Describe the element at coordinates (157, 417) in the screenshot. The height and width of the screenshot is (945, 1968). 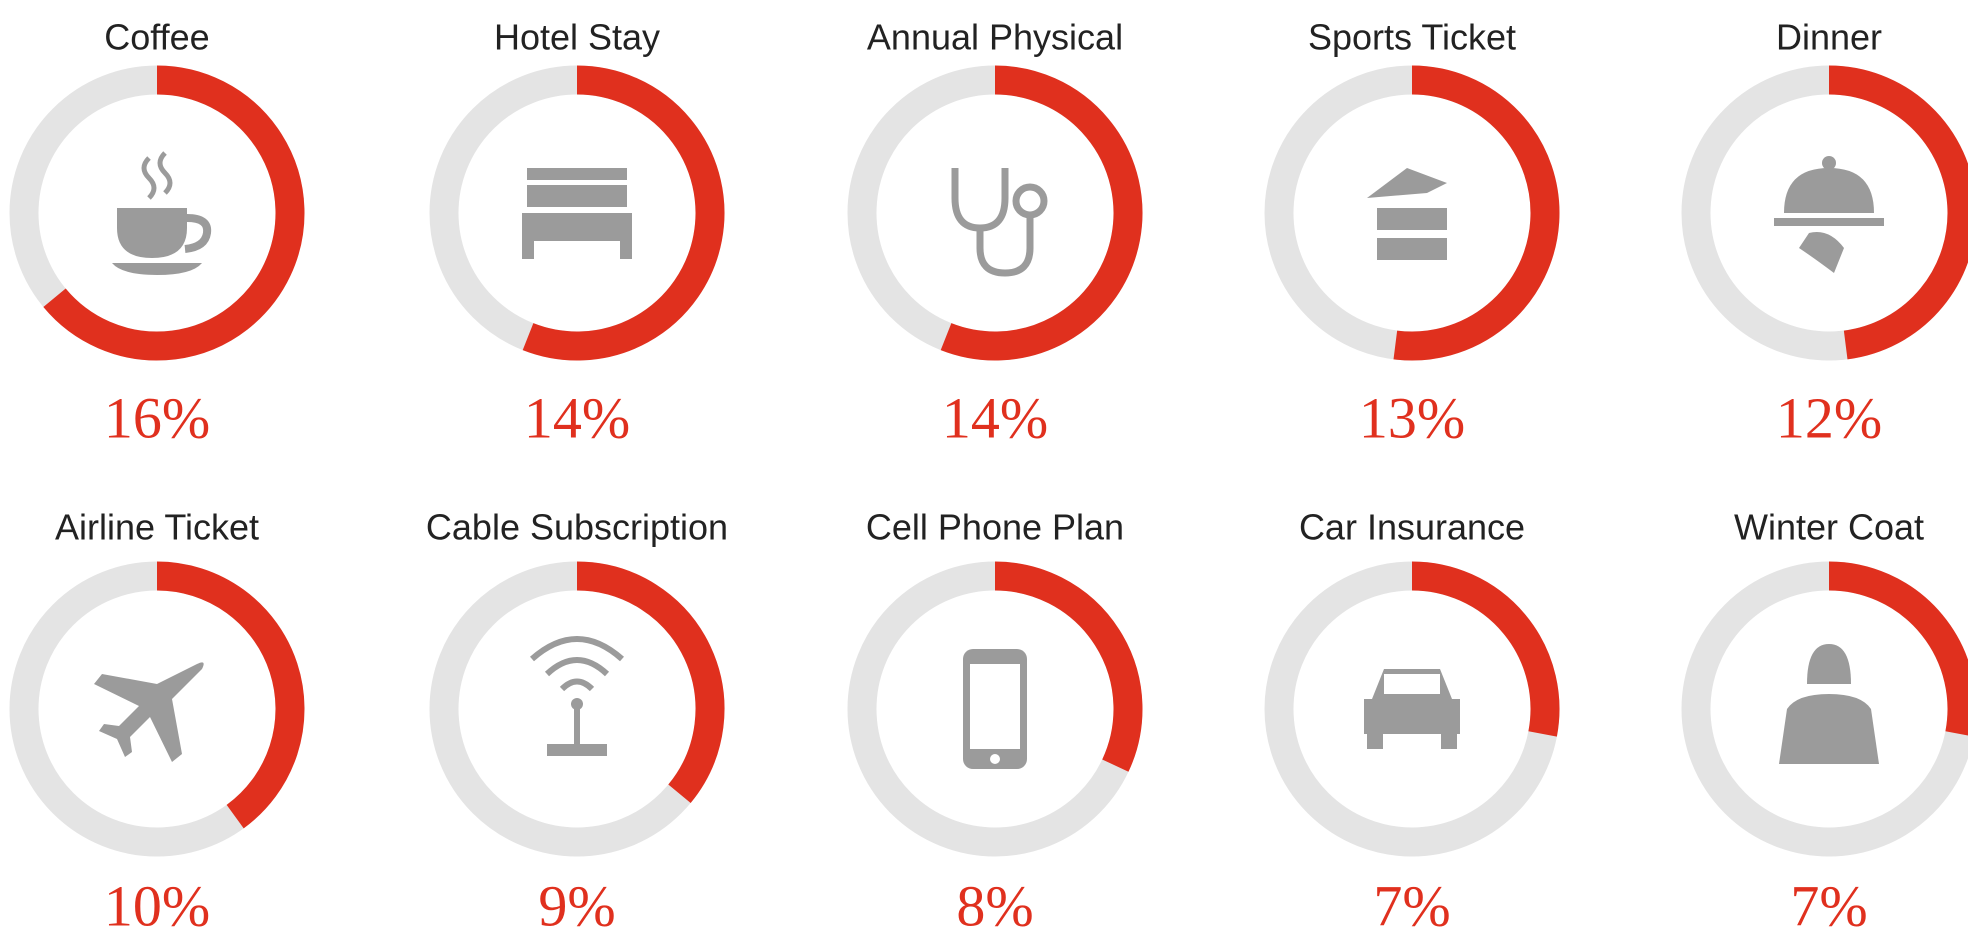
I see `value-label: 16%` at that location.